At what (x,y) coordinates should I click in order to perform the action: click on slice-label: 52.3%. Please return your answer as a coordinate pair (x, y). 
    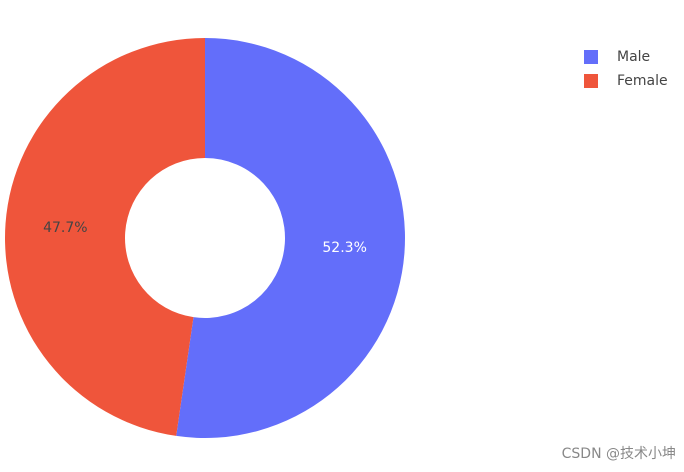
    Looking at the image, I should click on (344, 248).